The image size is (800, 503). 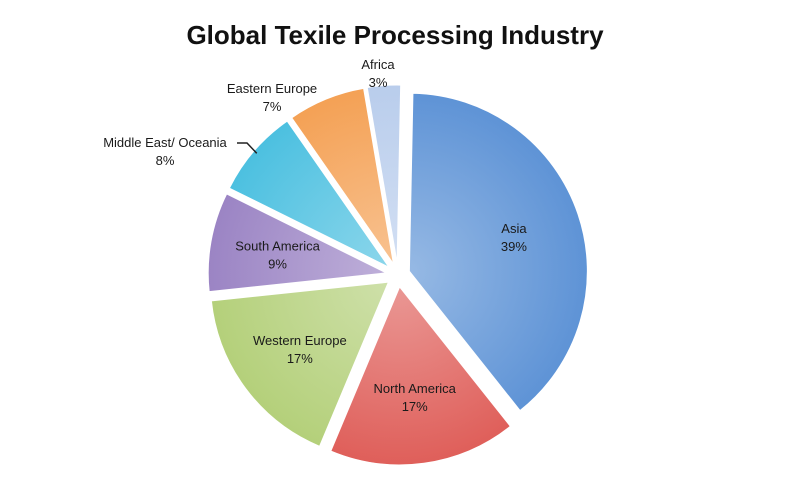 What do you see at coordinates (247, 148) in the screenshot?
I see `leader-line-middle-east-oceania` at bounding box center [247, 148].